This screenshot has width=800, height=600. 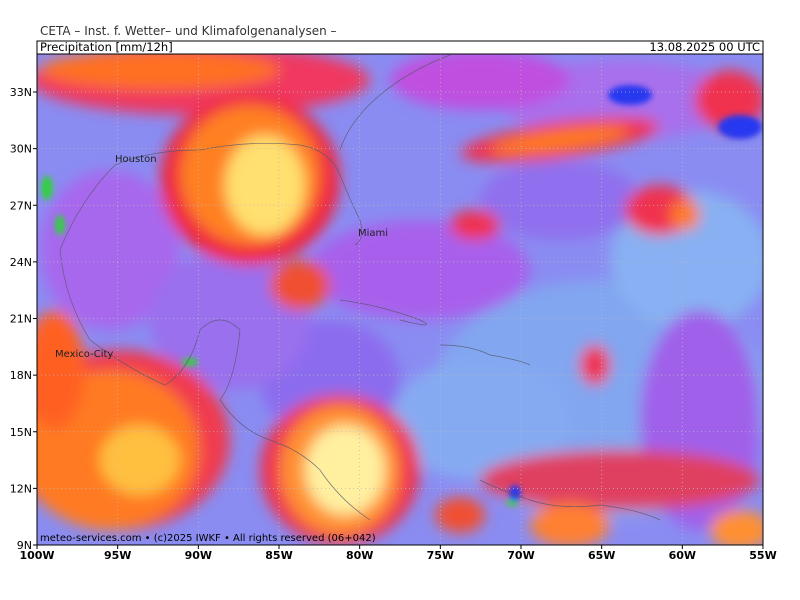 I want to click on lon-label: 65W, so click(x=601, y=555).